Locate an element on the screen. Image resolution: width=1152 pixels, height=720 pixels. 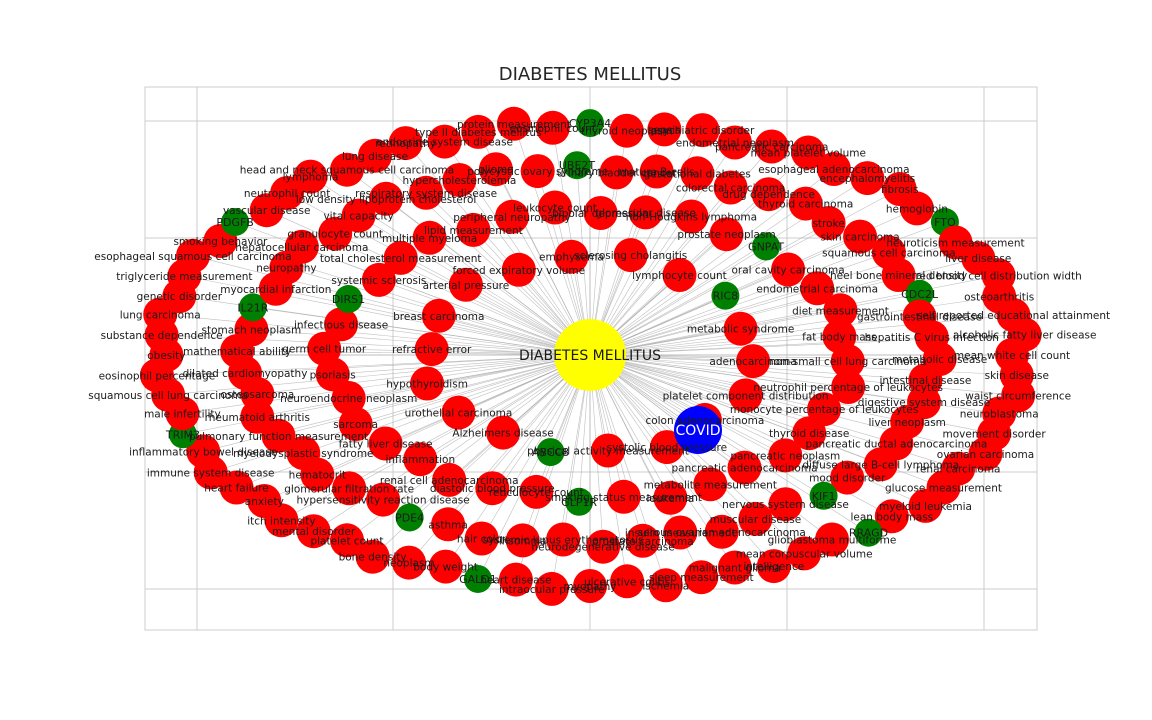
disease-node-myelodysplastic-syndrome is located at coordinates (303, 453).